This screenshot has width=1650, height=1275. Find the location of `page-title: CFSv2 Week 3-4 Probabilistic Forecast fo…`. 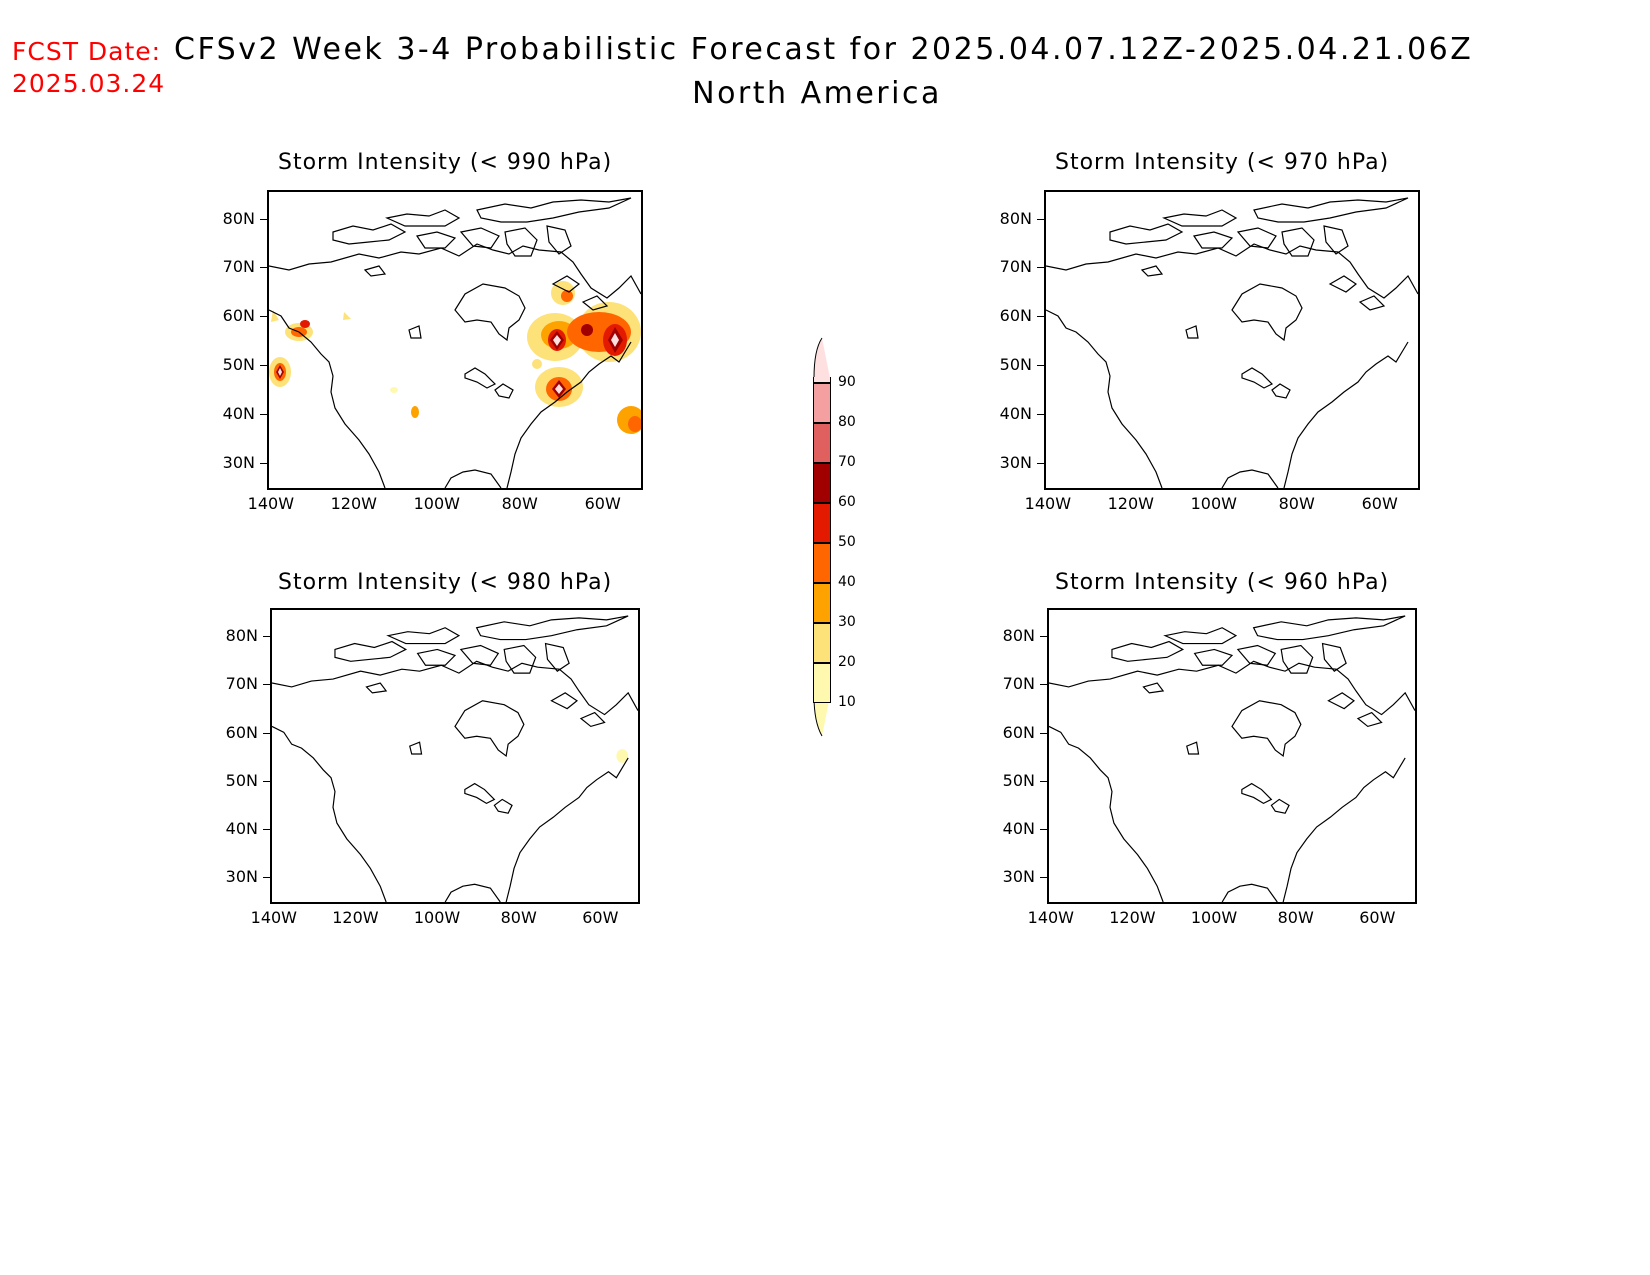

page-title: CFSv2 Week 3-4 Probabilistic Forecast fo… is located at coordinates (824, 49).